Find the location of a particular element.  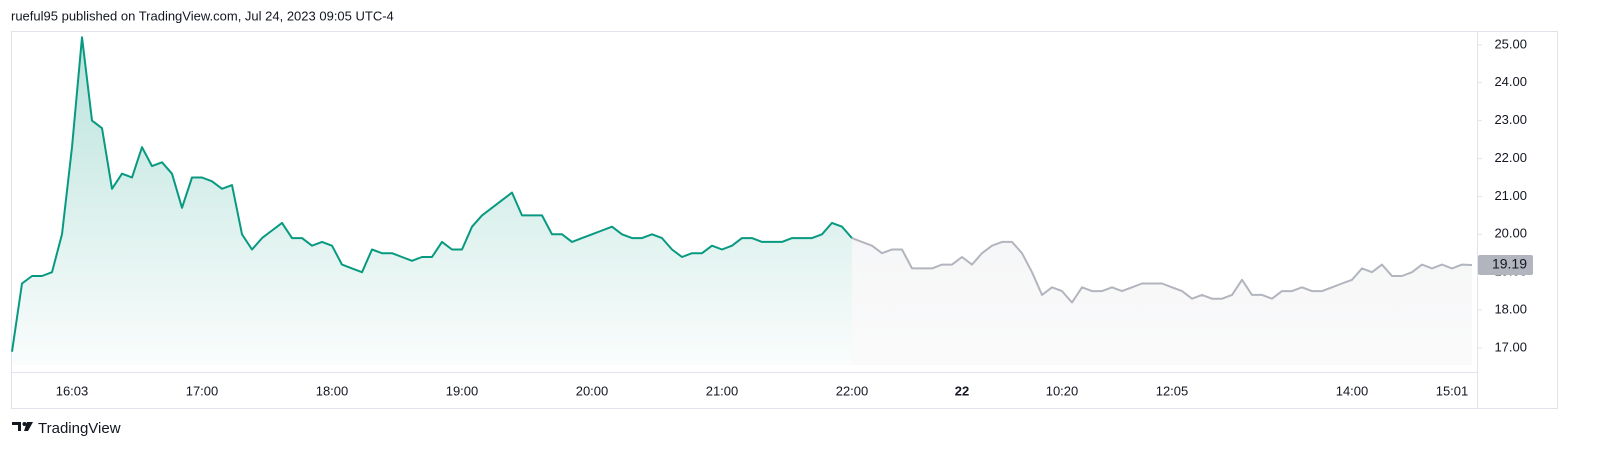

brand-name: TradingView is located at coordinates (79, 428).